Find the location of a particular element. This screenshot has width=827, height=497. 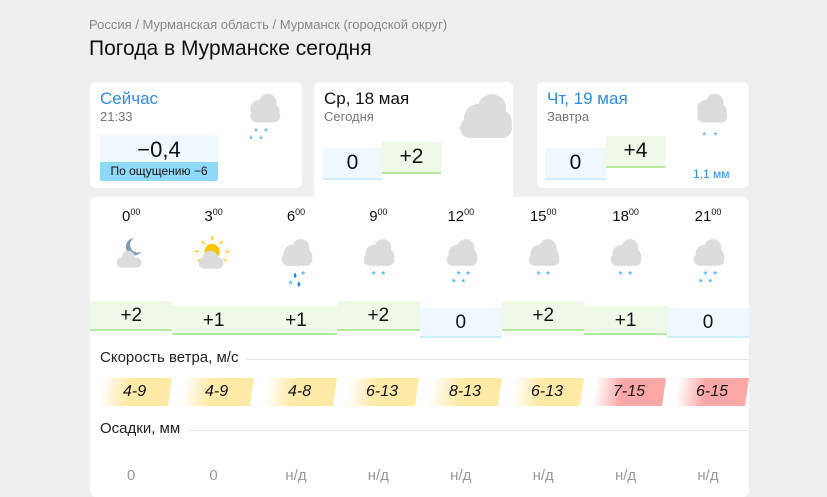

tomorrow-sub: Завтра is located at coordinates (568, 116).